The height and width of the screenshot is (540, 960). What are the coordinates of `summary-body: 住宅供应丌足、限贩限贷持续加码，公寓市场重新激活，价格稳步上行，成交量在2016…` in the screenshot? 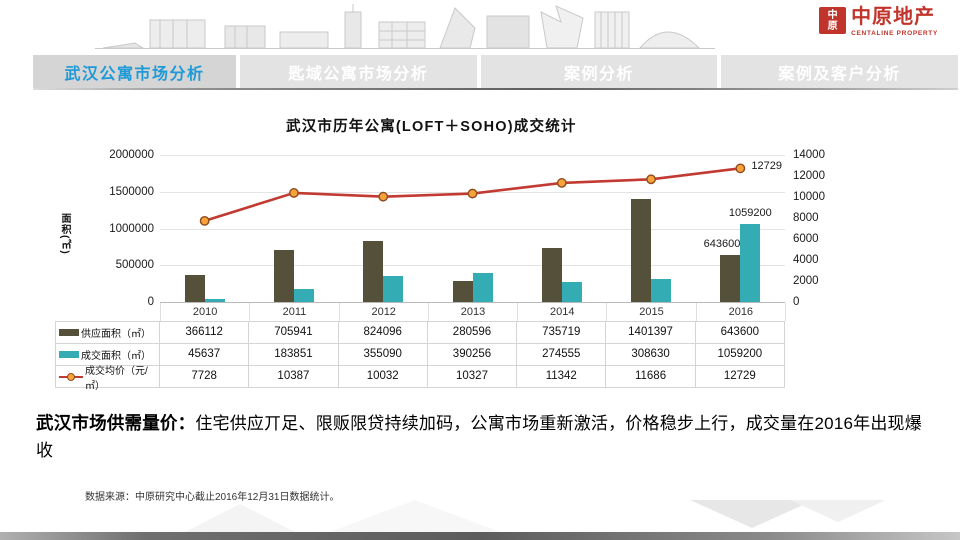 It's located at (479, 437).